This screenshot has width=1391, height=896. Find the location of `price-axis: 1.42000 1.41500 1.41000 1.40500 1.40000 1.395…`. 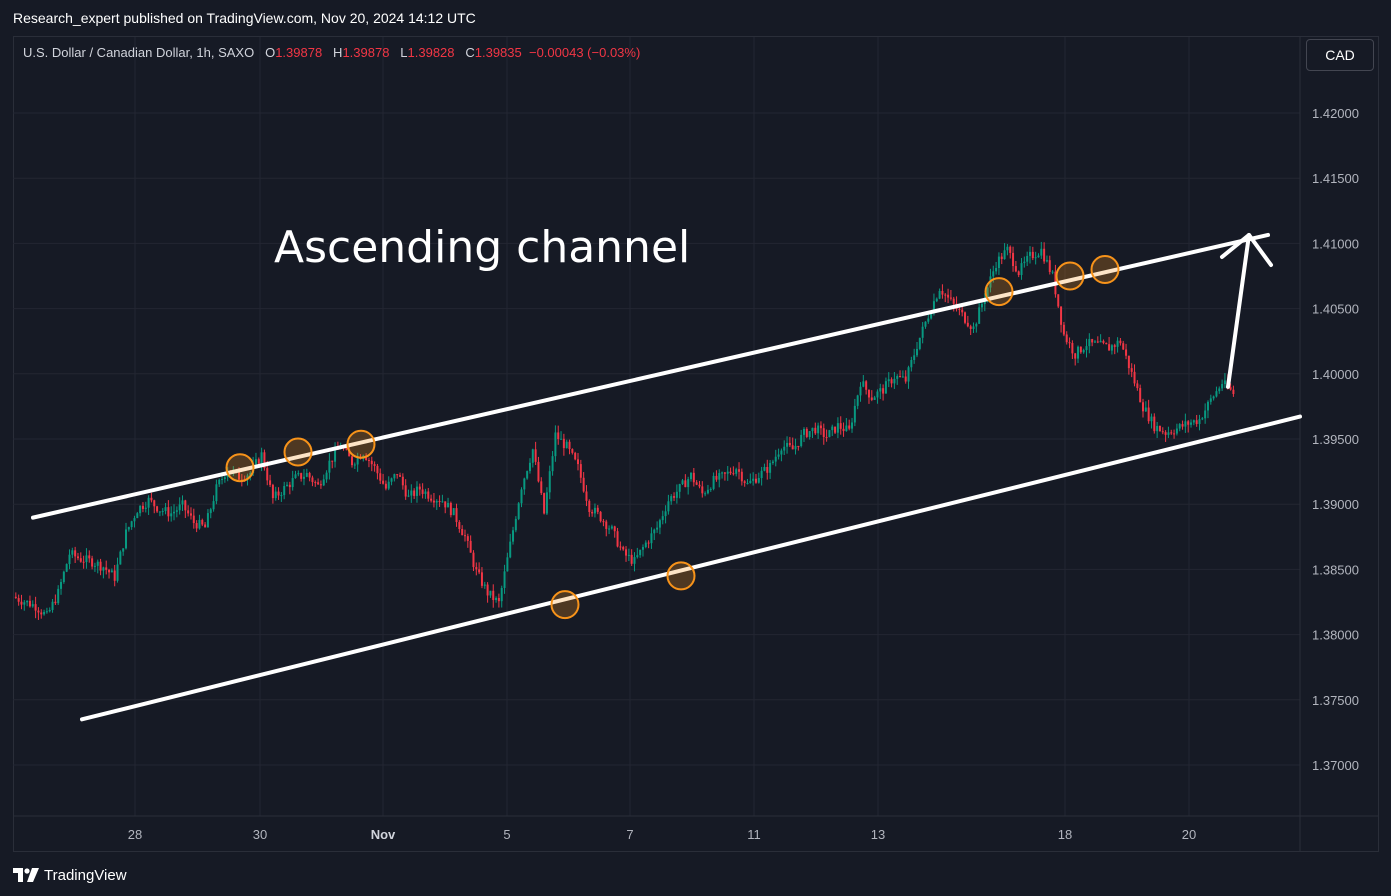

price-axis: 1.42000 1.41500 1.41000 1.40500 1.40000 1.395… is located at coordinates (1335, 439).